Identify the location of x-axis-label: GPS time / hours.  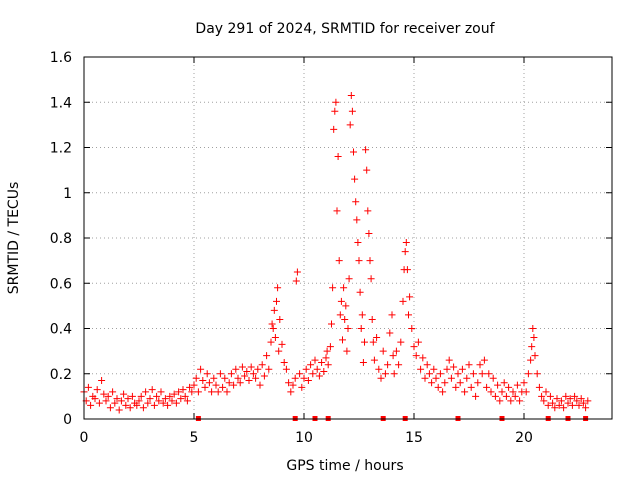
(344, 466).